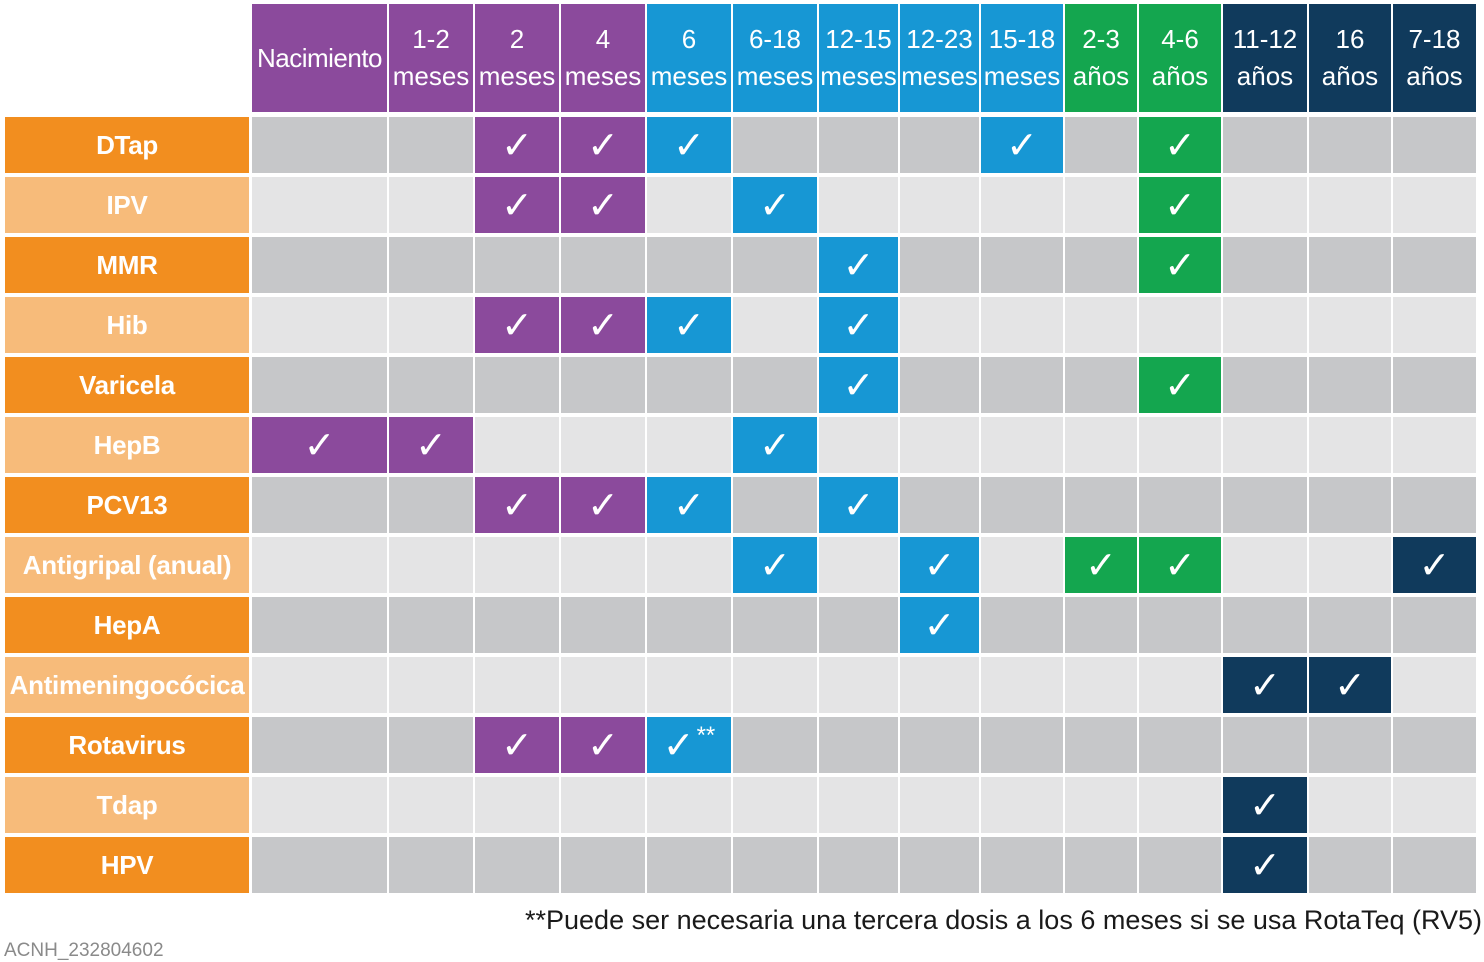 The height and width of the screenshot is (962, 1484). What do you see at coordinates (1350, 39) in the screenshot?
I see `column-header-text: 16` at bounding box center [1350, 39].